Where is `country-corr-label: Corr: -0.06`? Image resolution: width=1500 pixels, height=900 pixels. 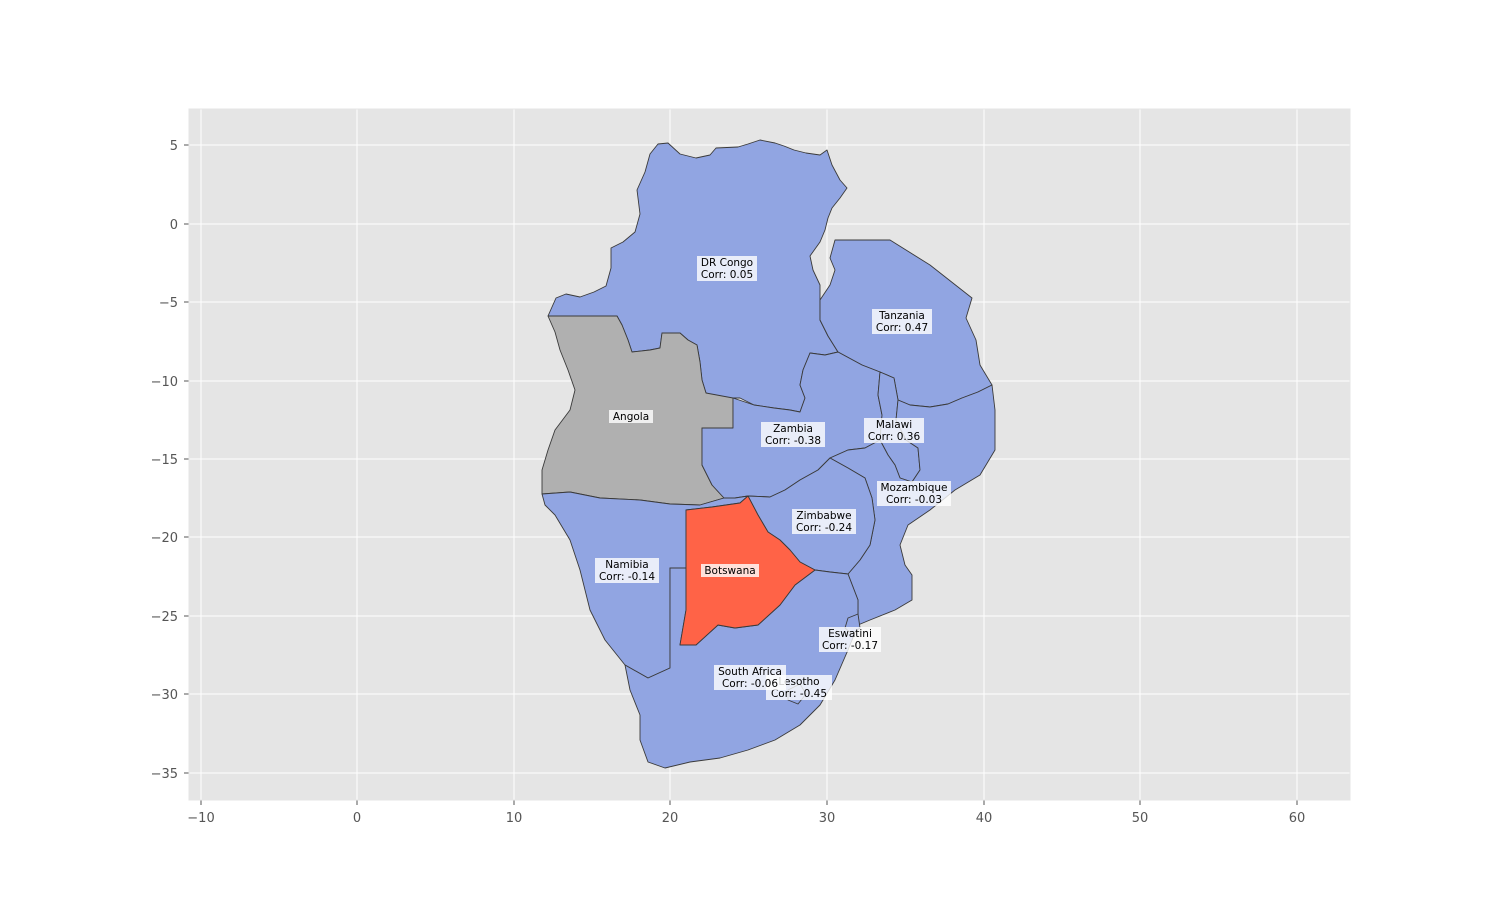 country-corr-label: Corr: -0.06 is located at coordinates (750, 684).